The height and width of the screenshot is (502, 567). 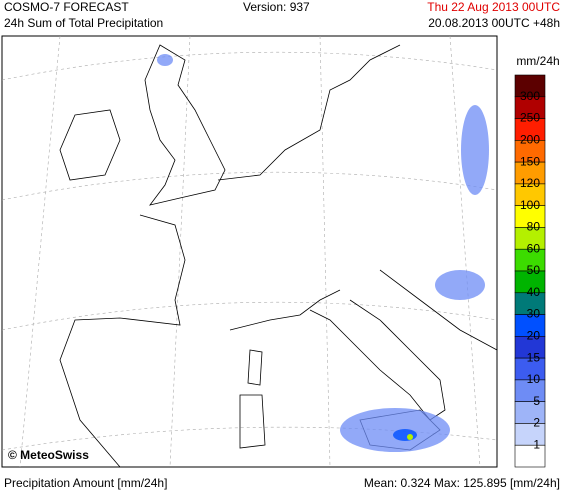 What do you see at coordinates (276, 7) in the screenshot?
I see `version: Version: 937` at bounding box center [276, 7].